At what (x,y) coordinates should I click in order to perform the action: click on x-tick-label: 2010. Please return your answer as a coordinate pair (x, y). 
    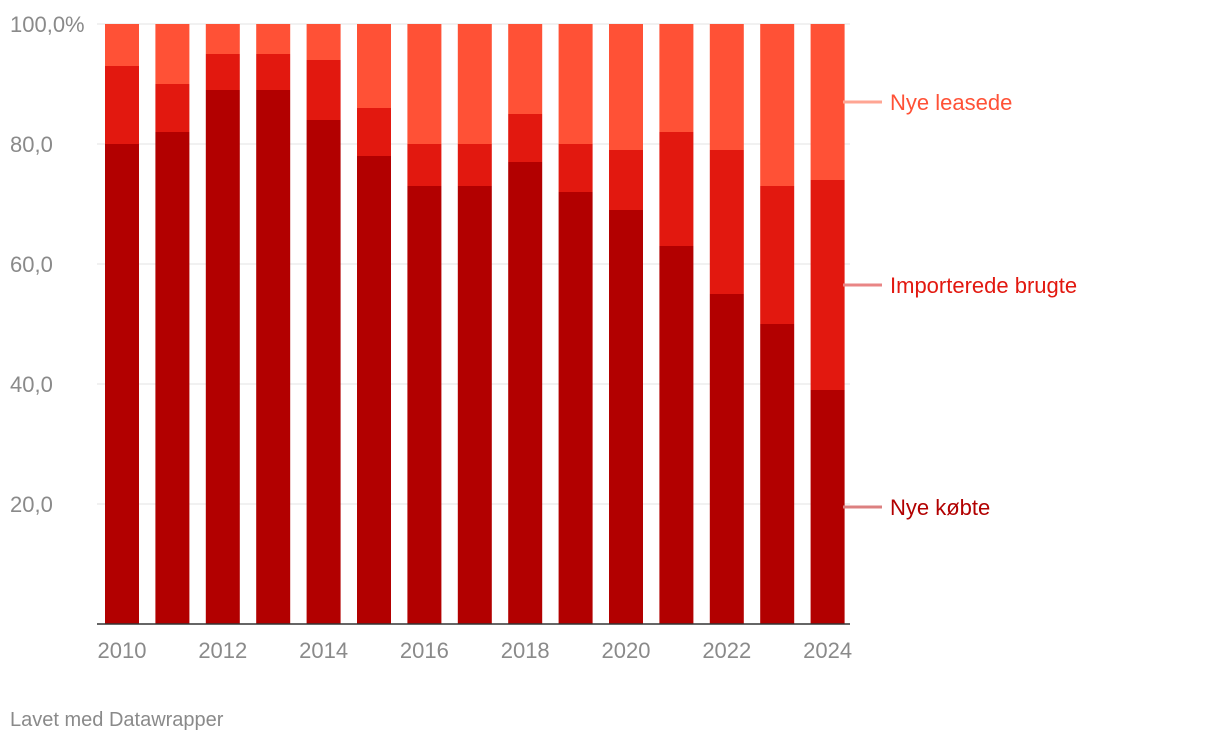
    Looking at the image, I should click on (122, 650).